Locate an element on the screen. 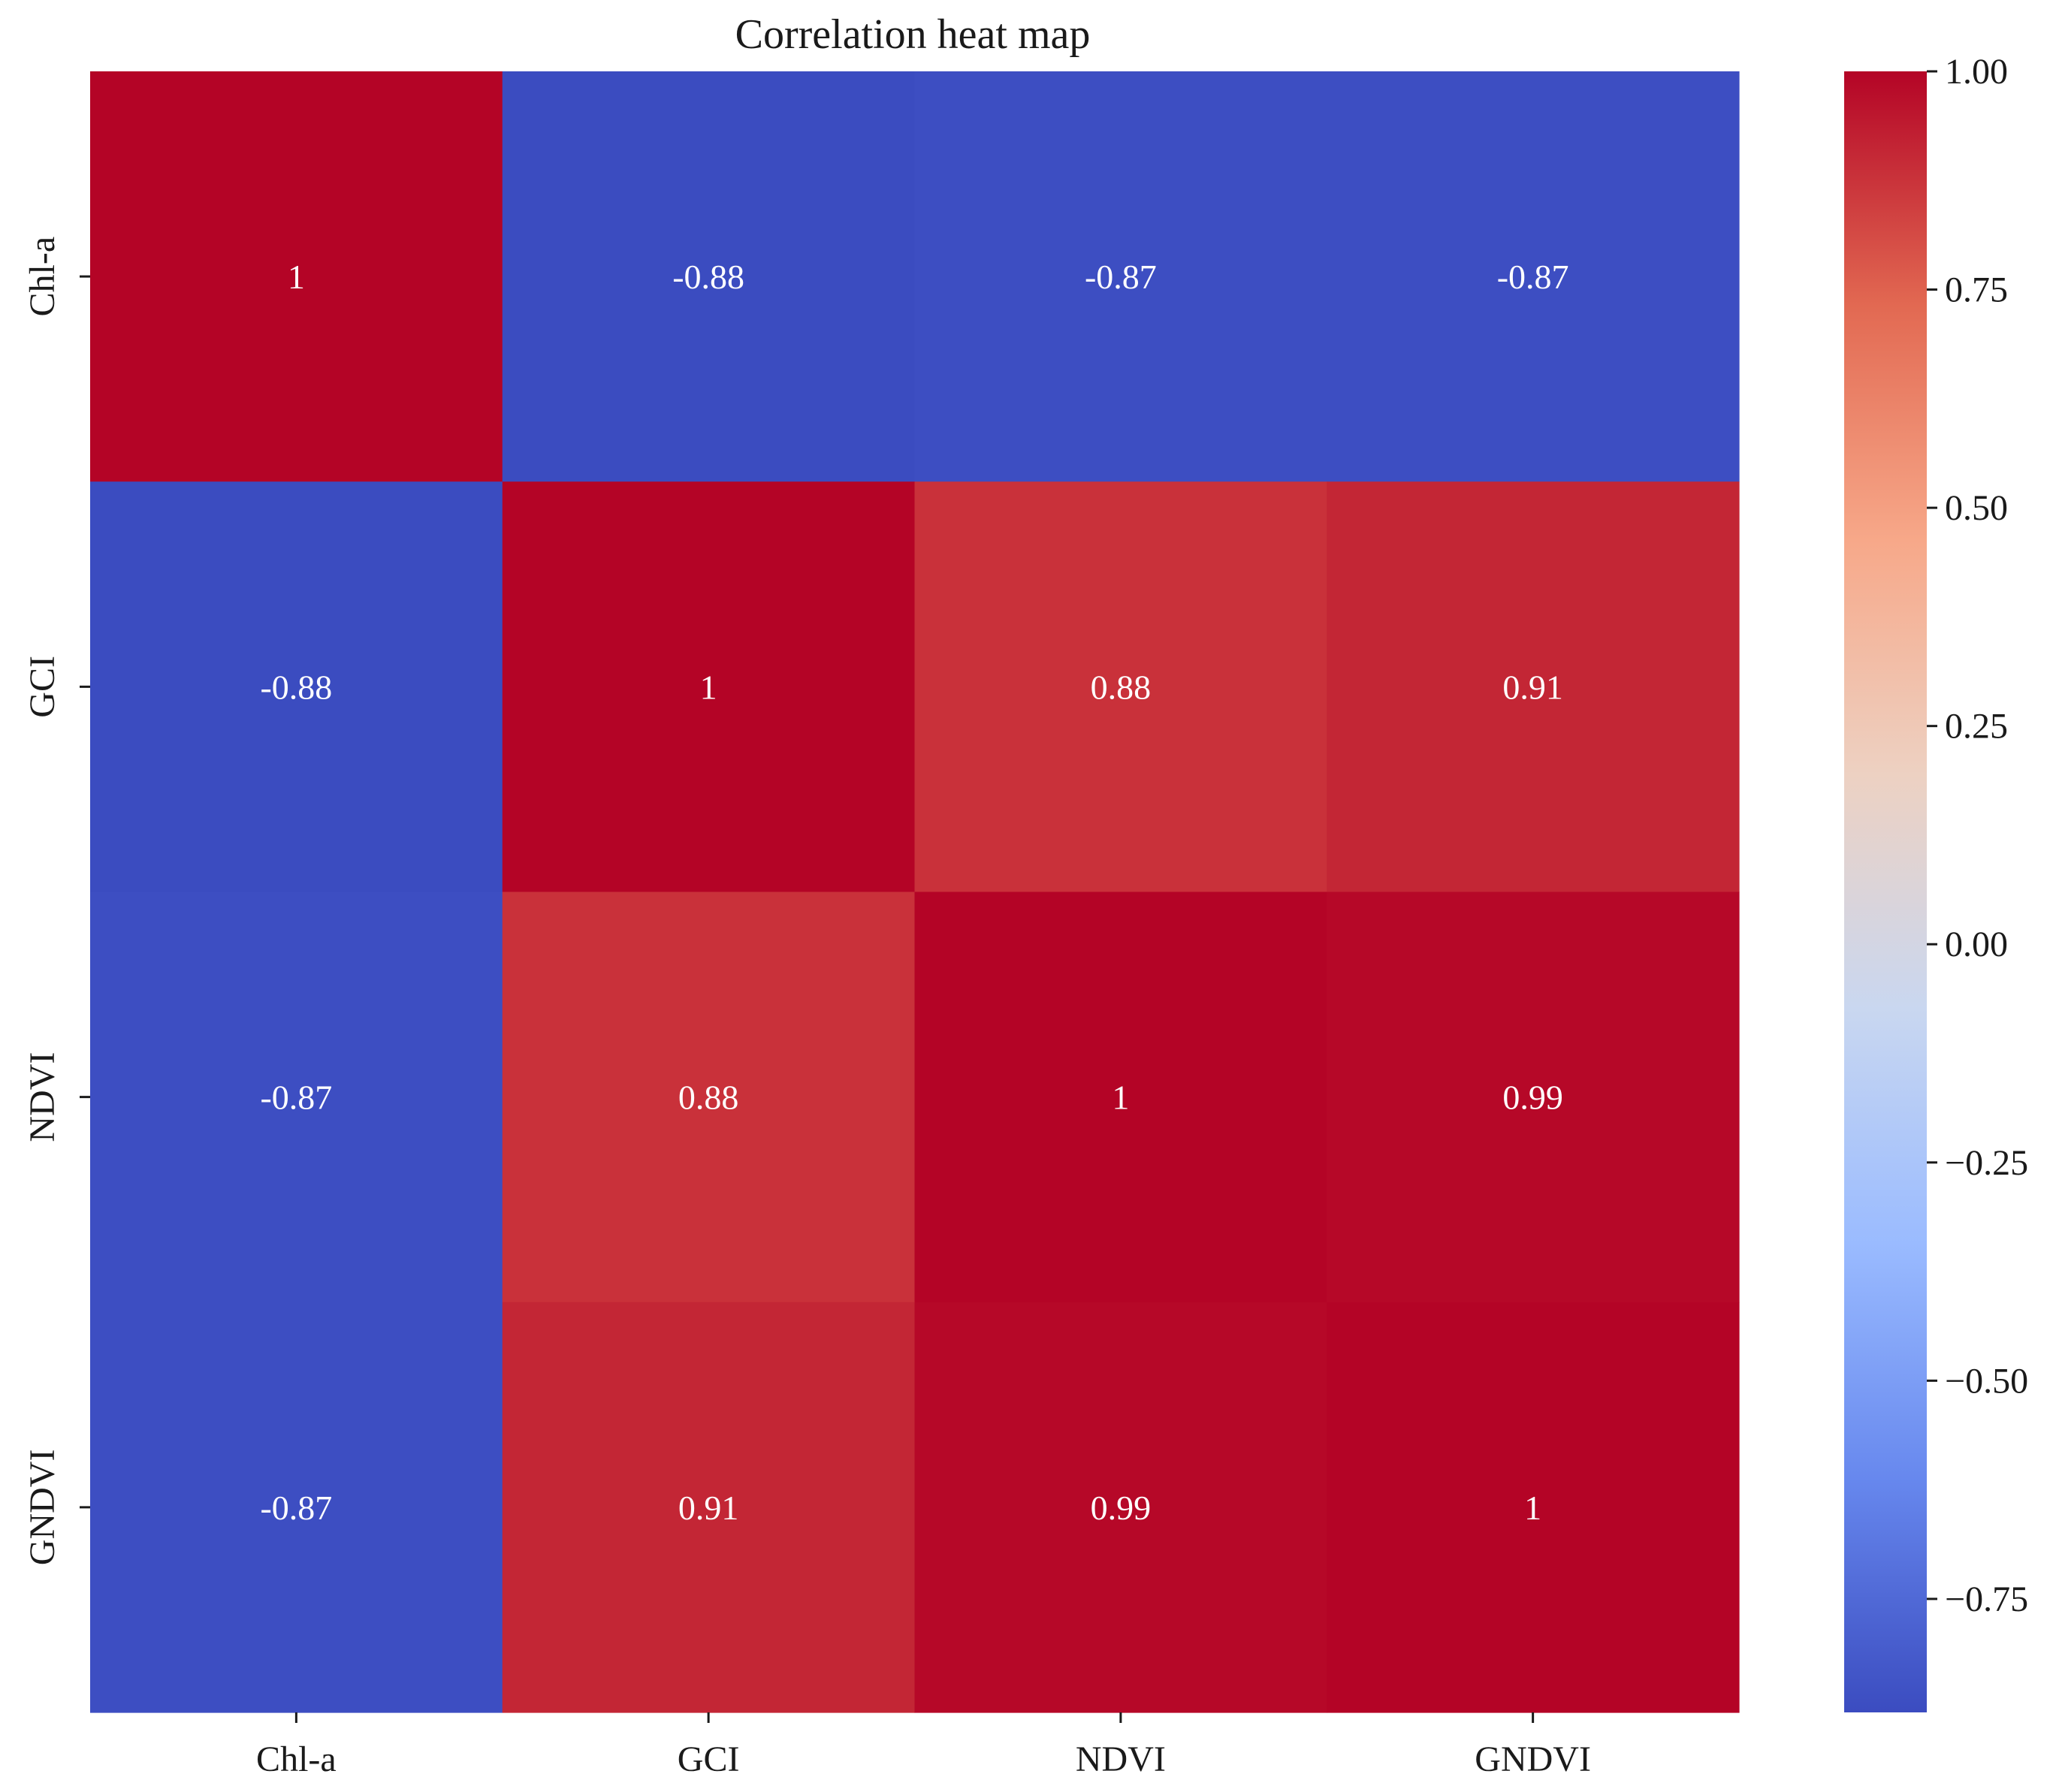 The image size is (2056, 1792). heatmap-cell-ndvi-gci is located at coordinates (709, 1097).